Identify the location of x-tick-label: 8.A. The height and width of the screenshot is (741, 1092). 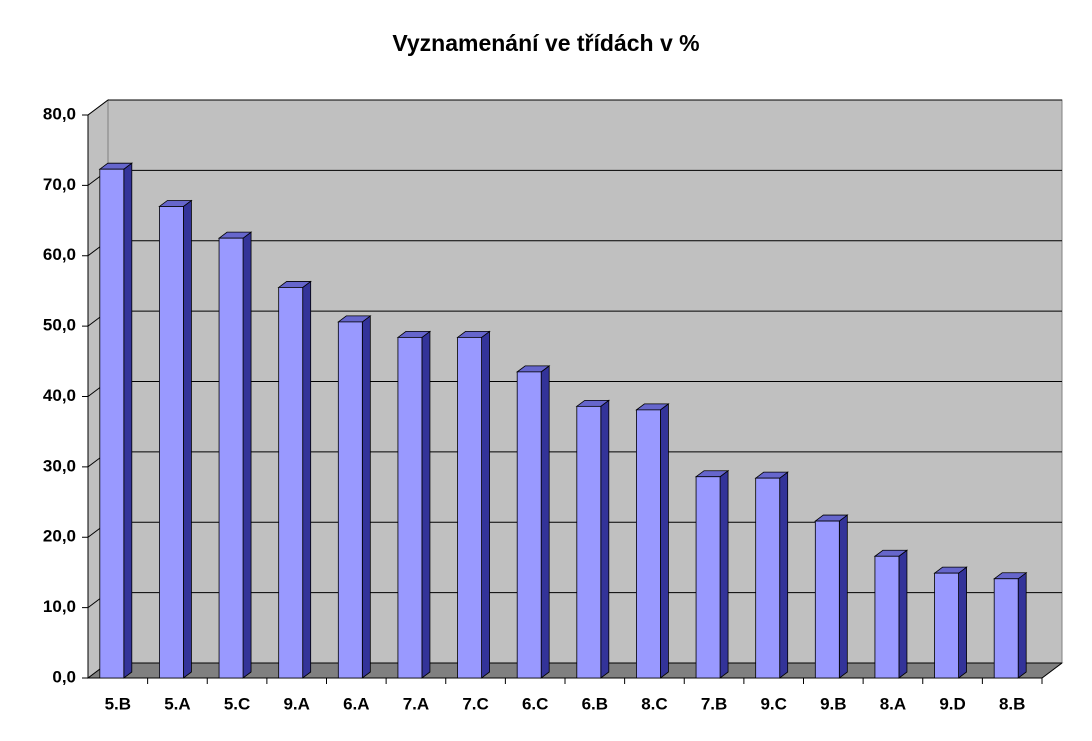
(893, 703).